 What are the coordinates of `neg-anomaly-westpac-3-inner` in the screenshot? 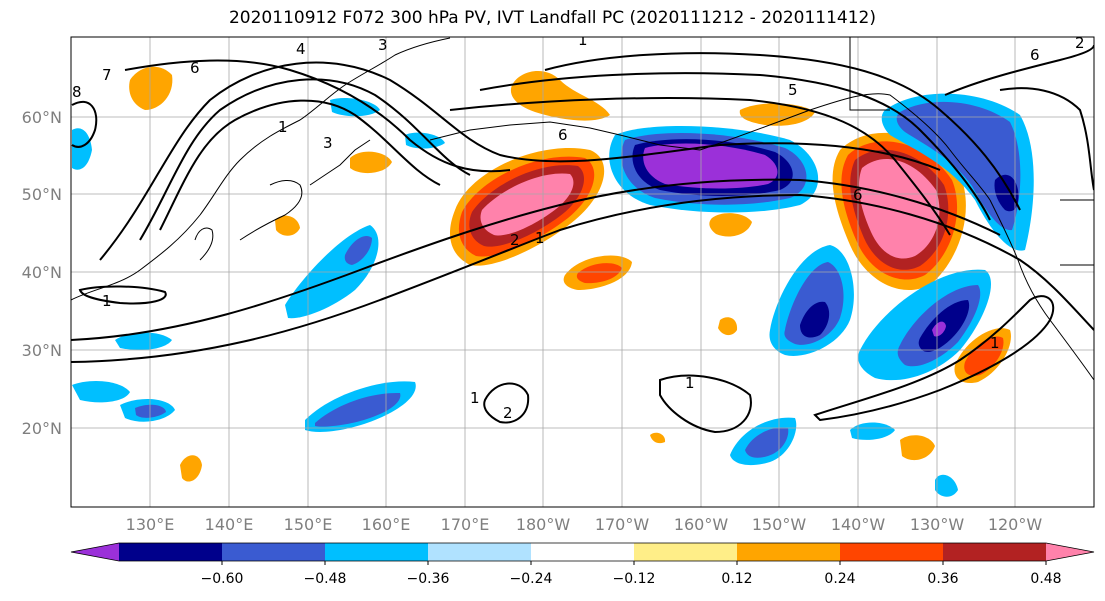 It's located at (150, 411).